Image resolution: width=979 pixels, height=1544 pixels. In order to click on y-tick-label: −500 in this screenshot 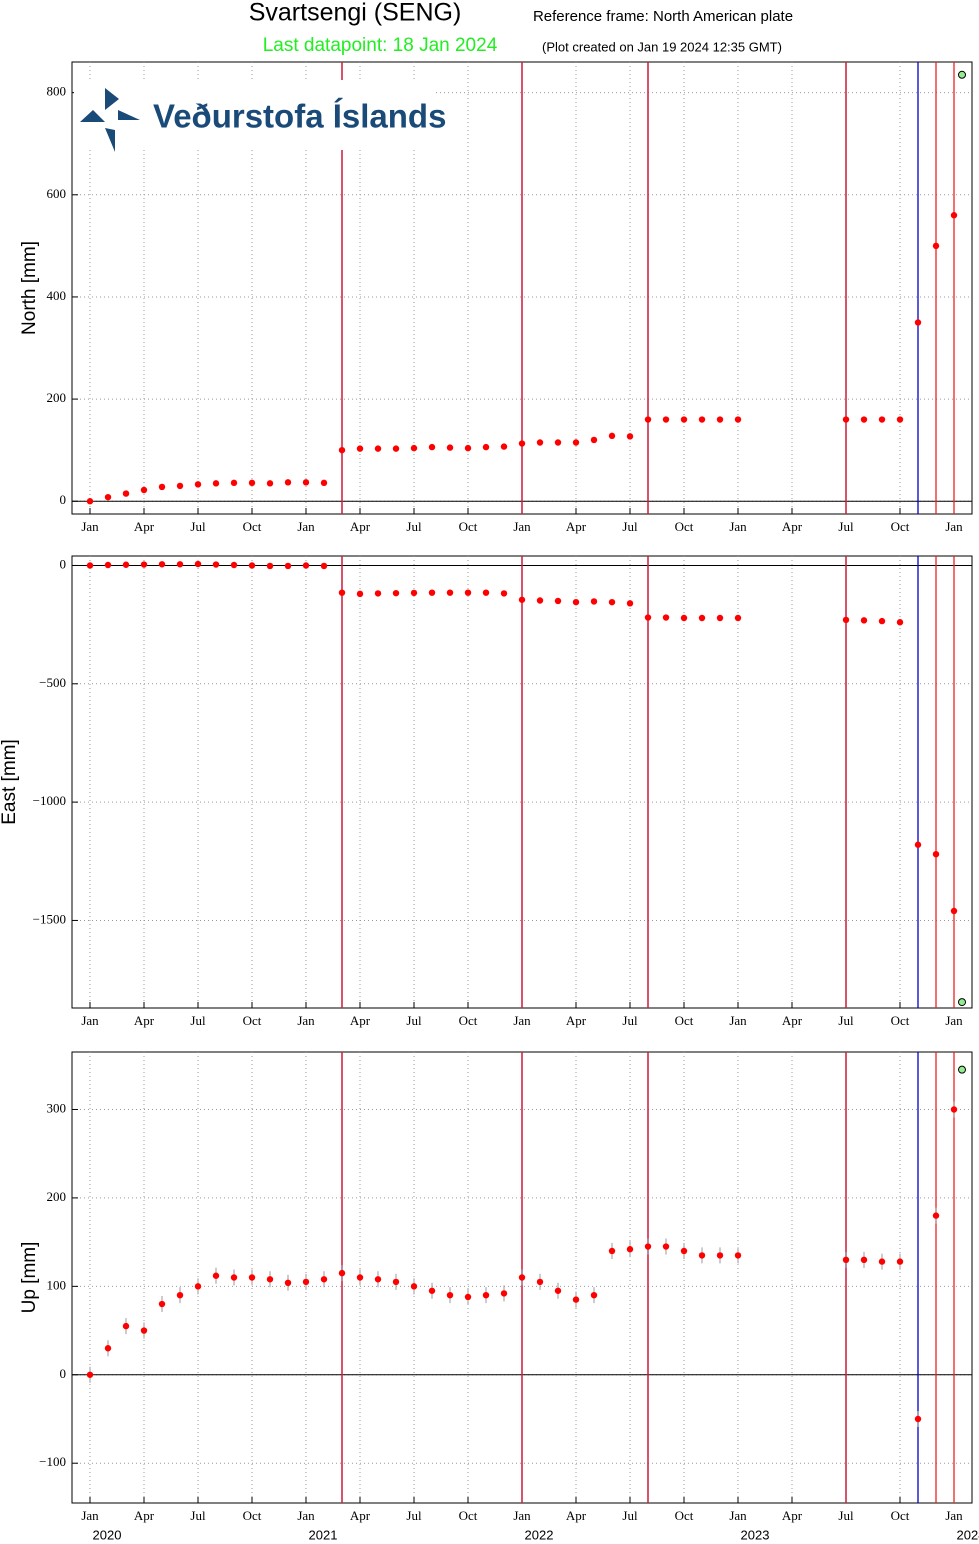, I will do `click(52, 682)`.